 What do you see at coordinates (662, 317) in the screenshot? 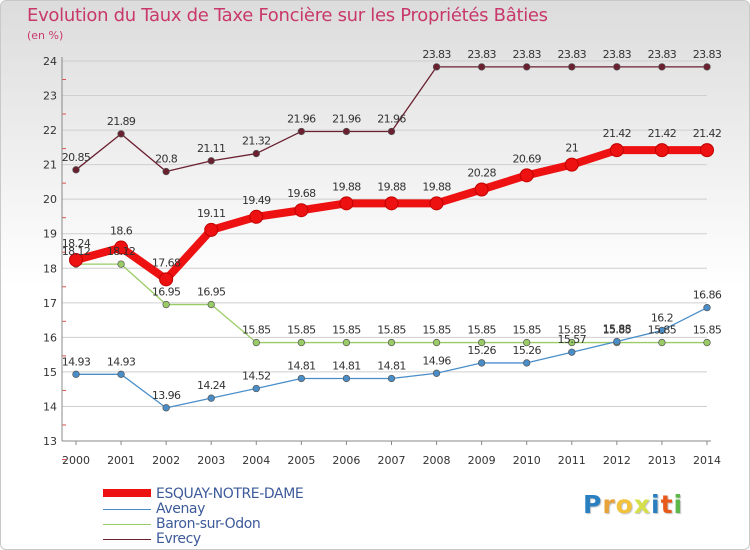
I see `data-label: 16.2` at bounding box center [662, 317].